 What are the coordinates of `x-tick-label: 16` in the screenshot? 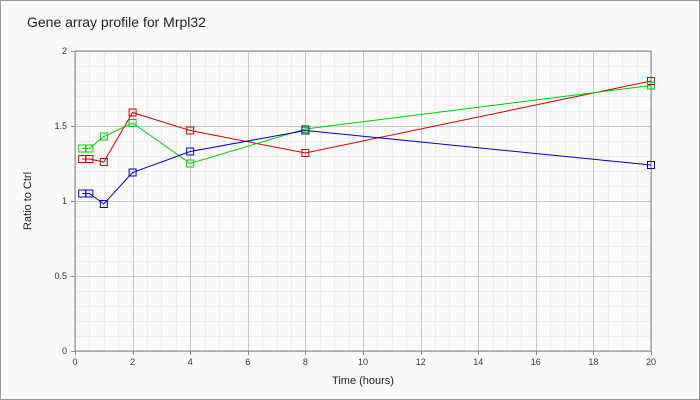 It's located at (536, 362).